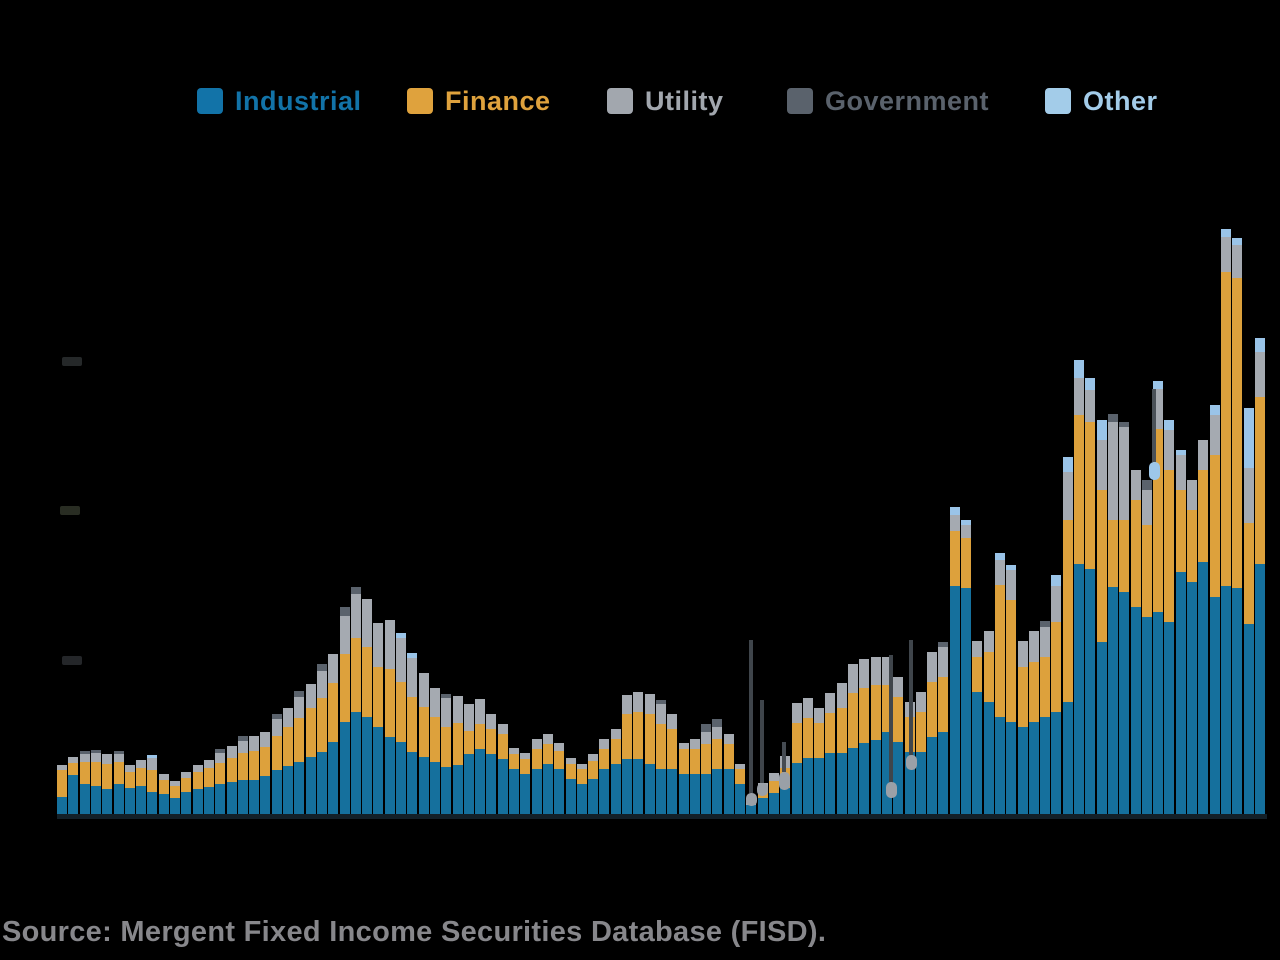  Describe the element at coordinates (891, 718) in the screenshot. I see `overlay-stem` at that location.